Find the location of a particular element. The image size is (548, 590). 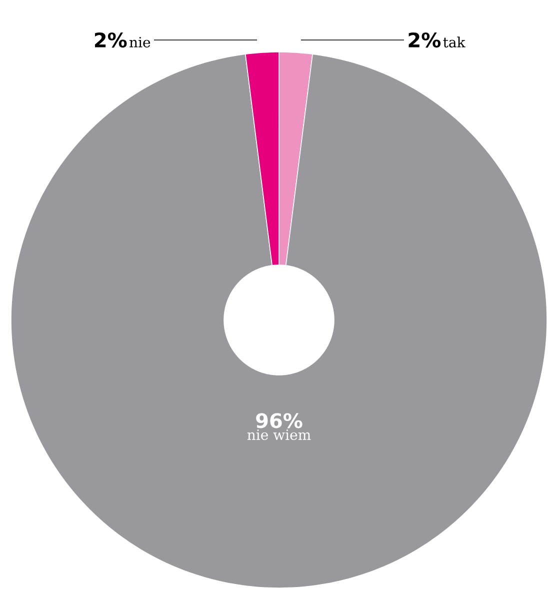

slice-label: nie wiem is located at coordinates (279, 435).